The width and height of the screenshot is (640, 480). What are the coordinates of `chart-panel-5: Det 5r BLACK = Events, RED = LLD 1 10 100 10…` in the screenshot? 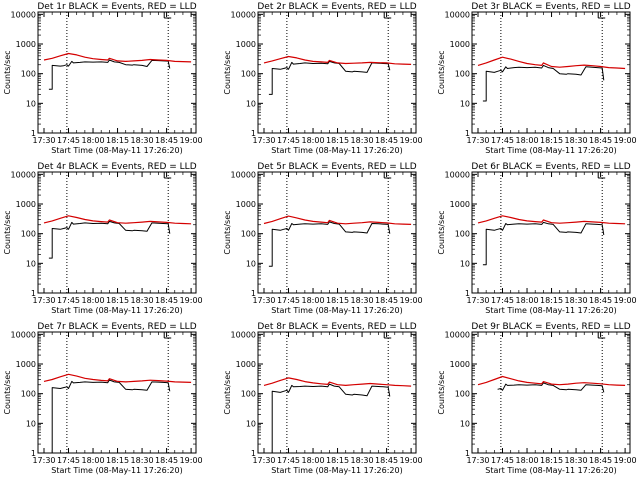 It's located at (323, 238).